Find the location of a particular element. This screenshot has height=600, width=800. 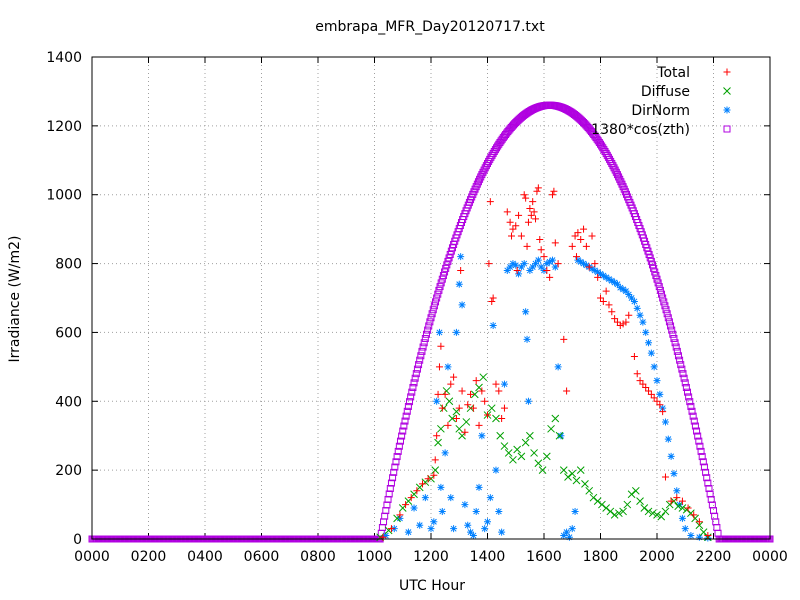

chart-title: embrapa_MFR_Day20120717.txt is located at coordinates (430, 27).